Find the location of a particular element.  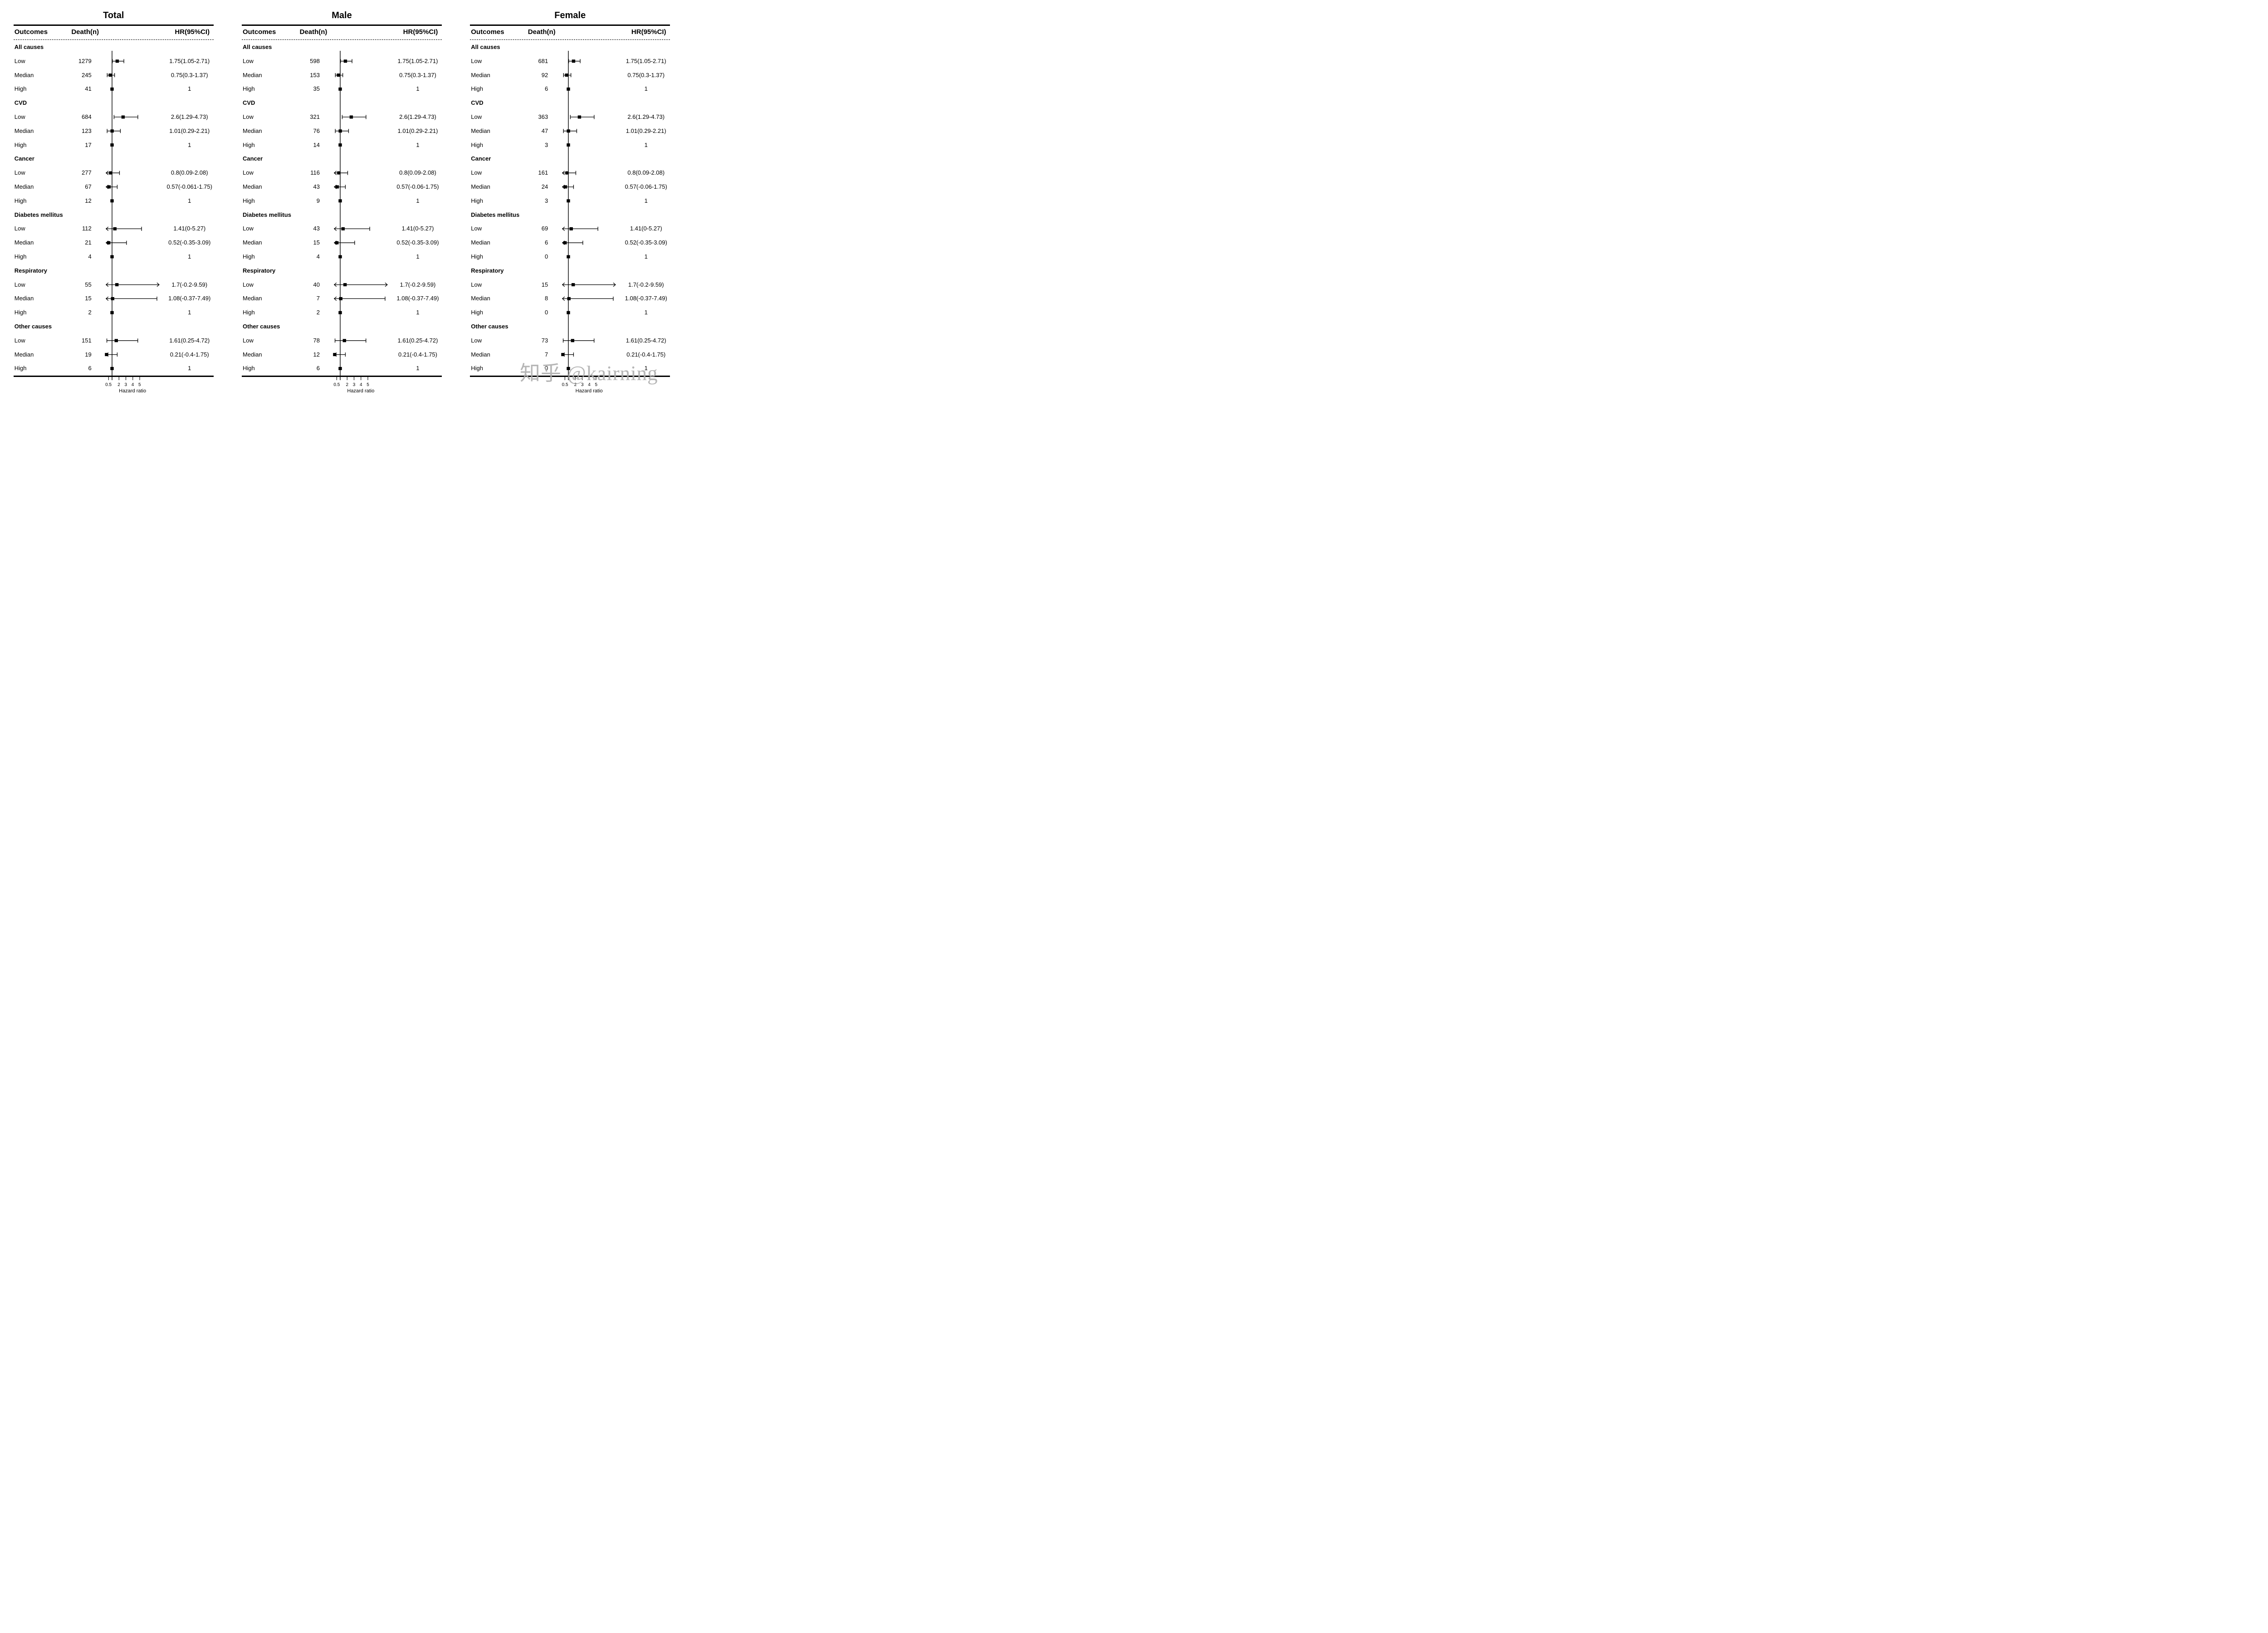

group-label: CVD is located at coordinates (477, 103).